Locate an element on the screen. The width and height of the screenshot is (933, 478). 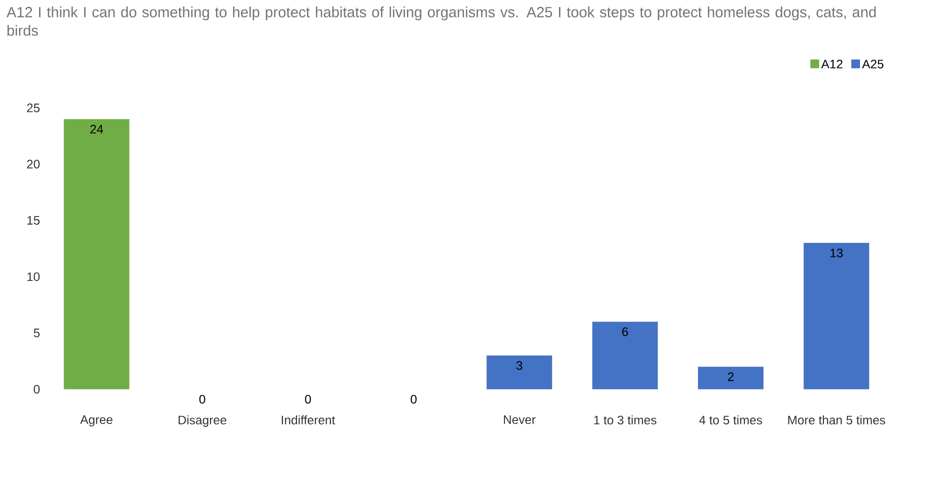
data-label: 24 is located at coordinates (97, 129).